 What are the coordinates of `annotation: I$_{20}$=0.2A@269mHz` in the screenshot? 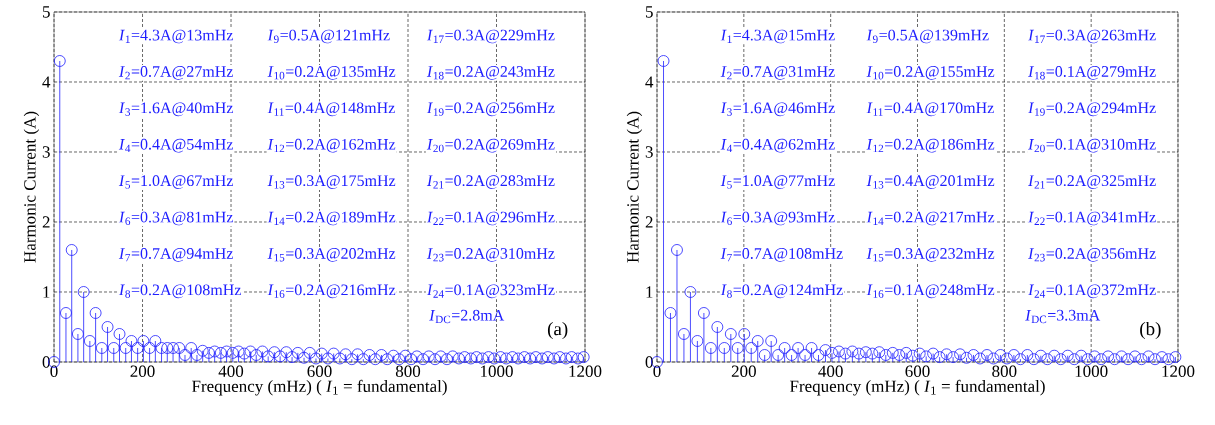 It's located at (490, 145).